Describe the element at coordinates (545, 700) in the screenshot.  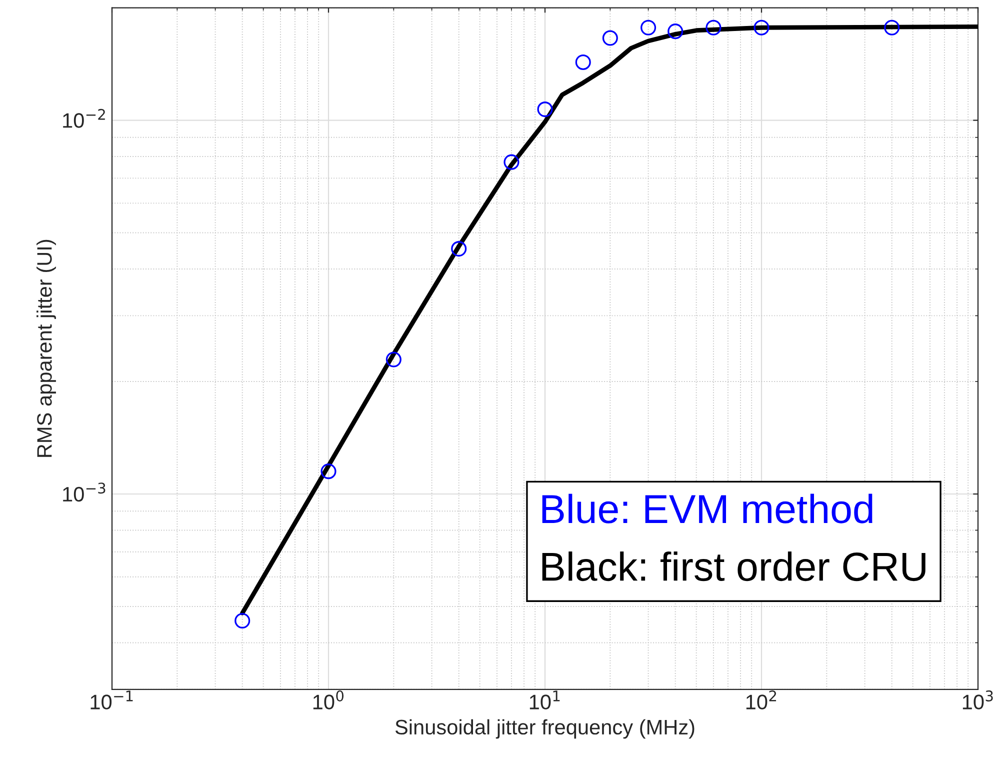
I see `x-tick-label: 10$^{1}$` at that location.